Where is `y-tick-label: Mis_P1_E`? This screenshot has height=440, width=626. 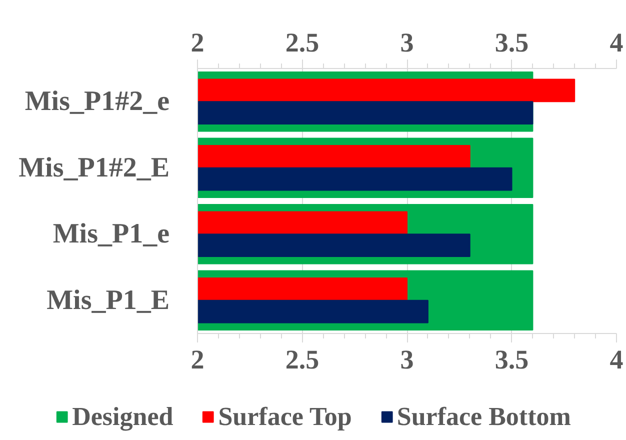 y-tick-label: Mis_P1_E is located at coordinates (108, 300).